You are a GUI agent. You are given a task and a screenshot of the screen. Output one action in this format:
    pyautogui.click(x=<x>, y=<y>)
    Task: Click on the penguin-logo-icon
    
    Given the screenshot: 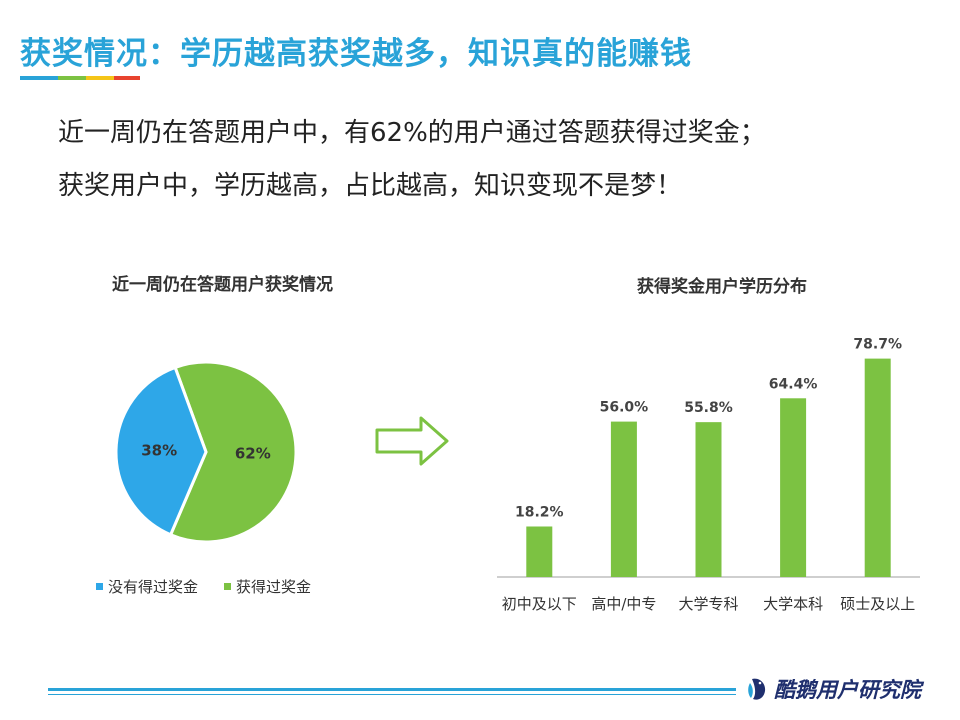 What is the action you would take?
    pyautogui.click(x=757, y=689)
    